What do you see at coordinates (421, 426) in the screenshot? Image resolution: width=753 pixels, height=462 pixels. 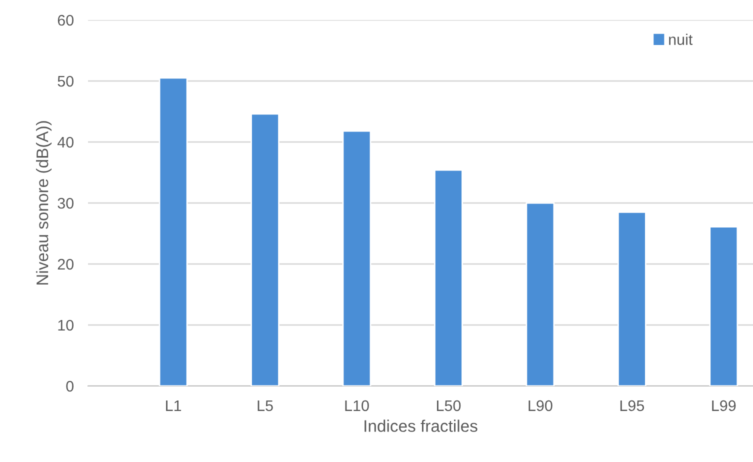 I see `x-axis-title: Indices fractiles` at bounding box center [421, 426].